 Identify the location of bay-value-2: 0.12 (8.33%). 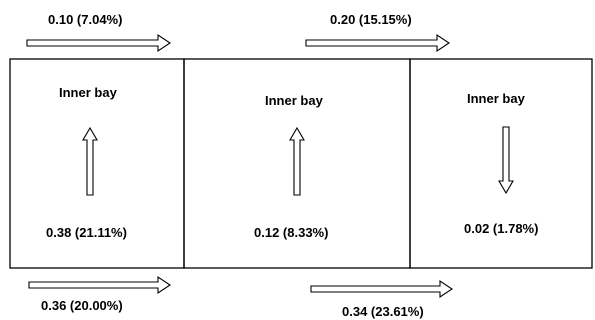
(291, 232).